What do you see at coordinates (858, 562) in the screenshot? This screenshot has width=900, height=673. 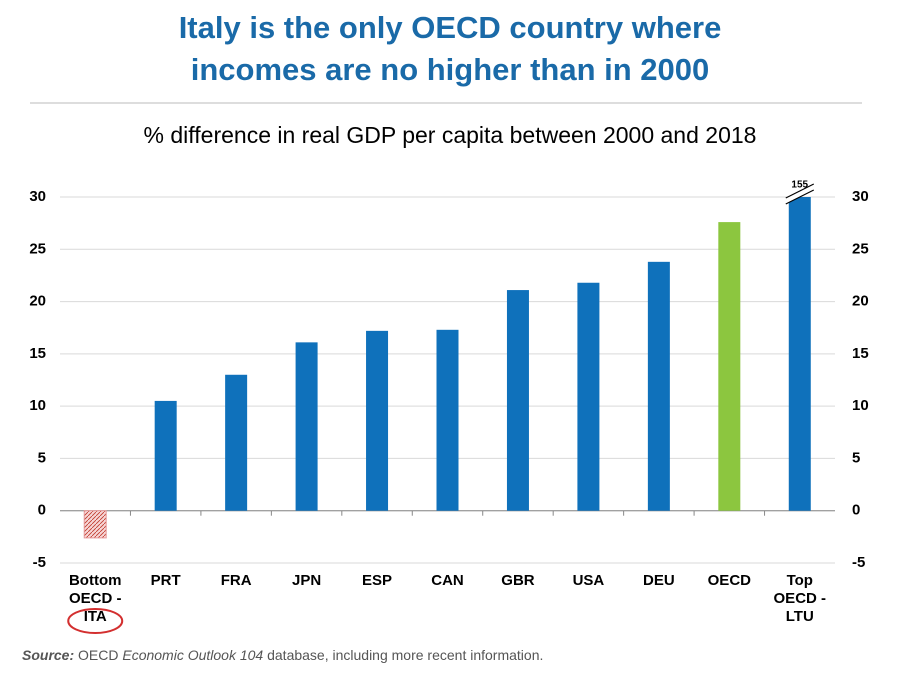 I see `y2-tick-label: -5` at bounding box center [858, 562].